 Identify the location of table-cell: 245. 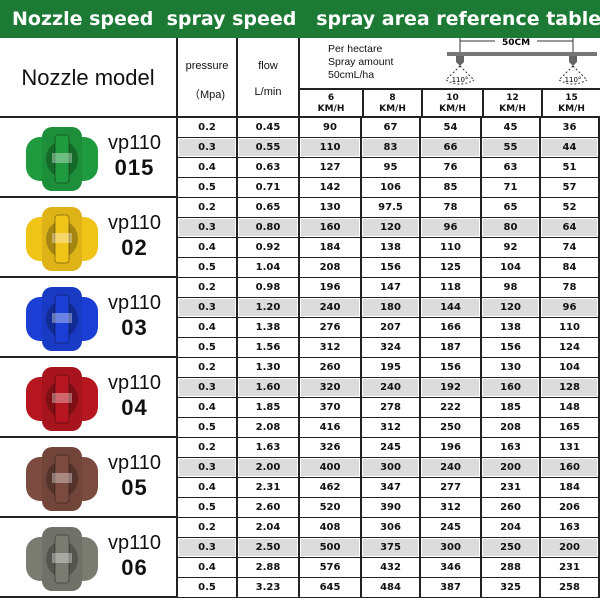
(451, 527).